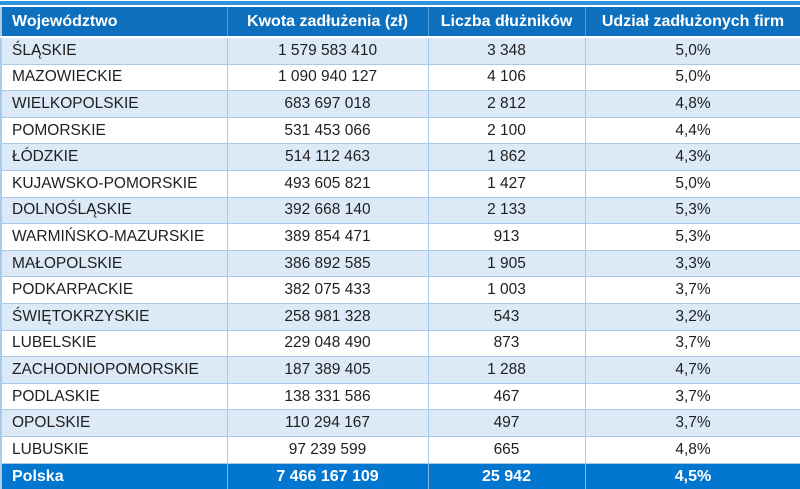 The height and width of the screenshot is (489, 800). What do you see at coordinates (506, 343) in the screenshot?
I see `table-cell: 873` at bounding box center [506, 343].